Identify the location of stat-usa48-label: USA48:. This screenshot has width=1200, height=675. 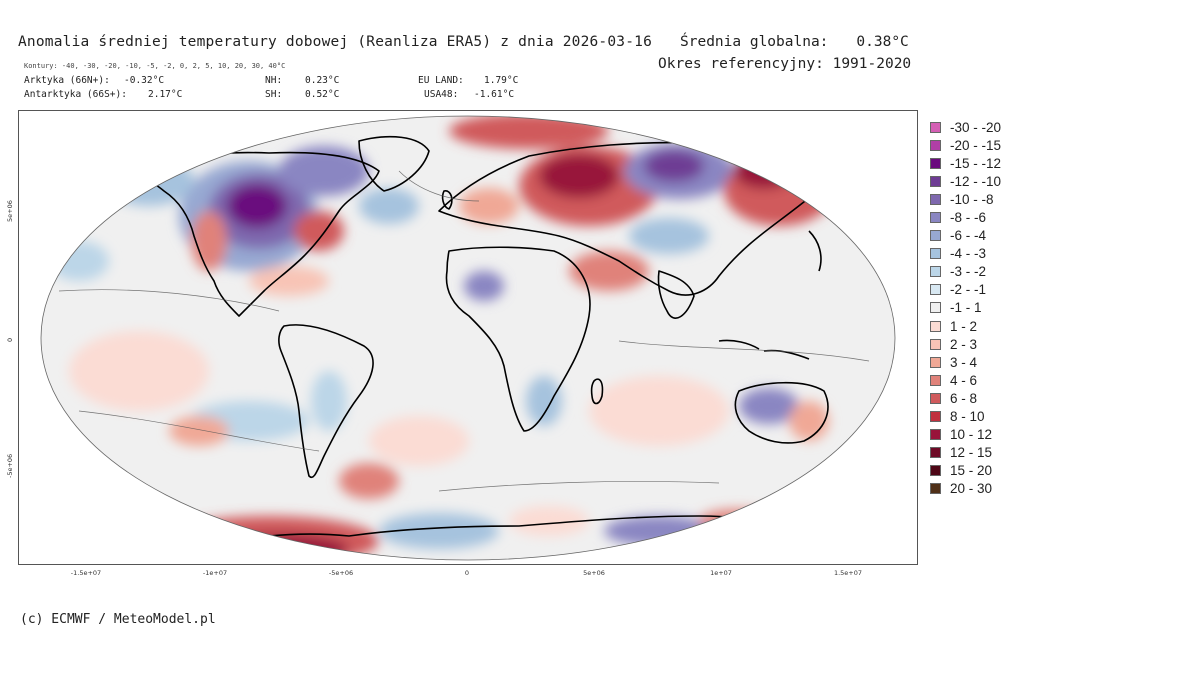
(441, 94).